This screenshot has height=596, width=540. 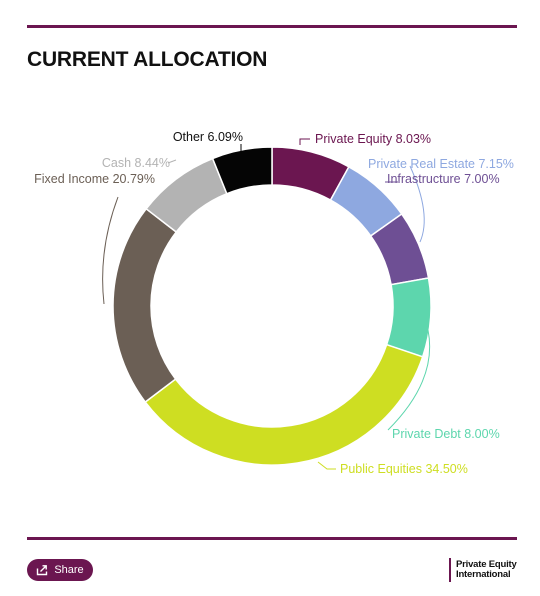 I want to click on share-label: Share, so click(x=69, y=570).